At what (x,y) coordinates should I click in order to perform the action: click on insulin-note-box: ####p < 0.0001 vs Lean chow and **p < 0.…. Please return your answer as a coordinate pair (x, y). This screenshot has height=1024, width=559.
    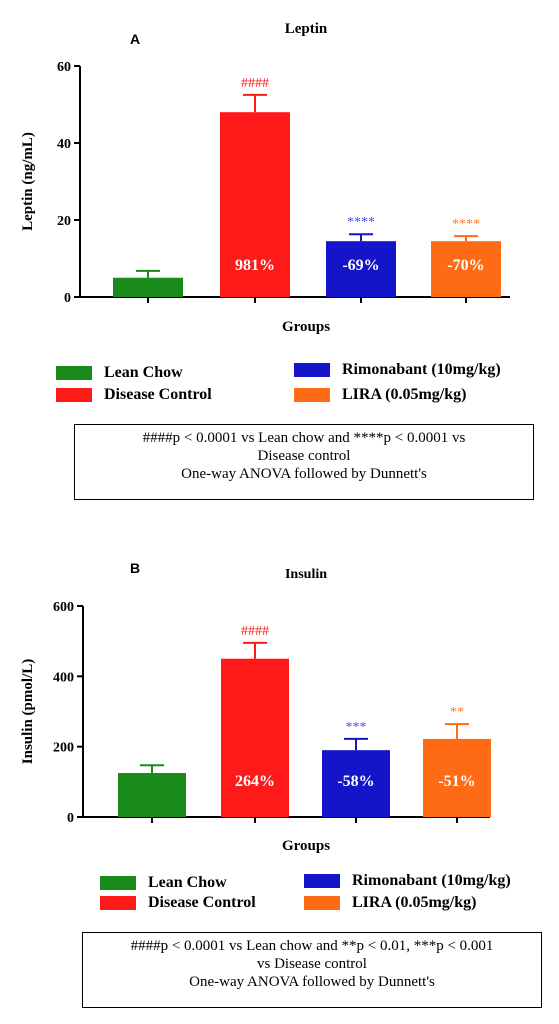
    Looking at the image, I should click on (312, 970).